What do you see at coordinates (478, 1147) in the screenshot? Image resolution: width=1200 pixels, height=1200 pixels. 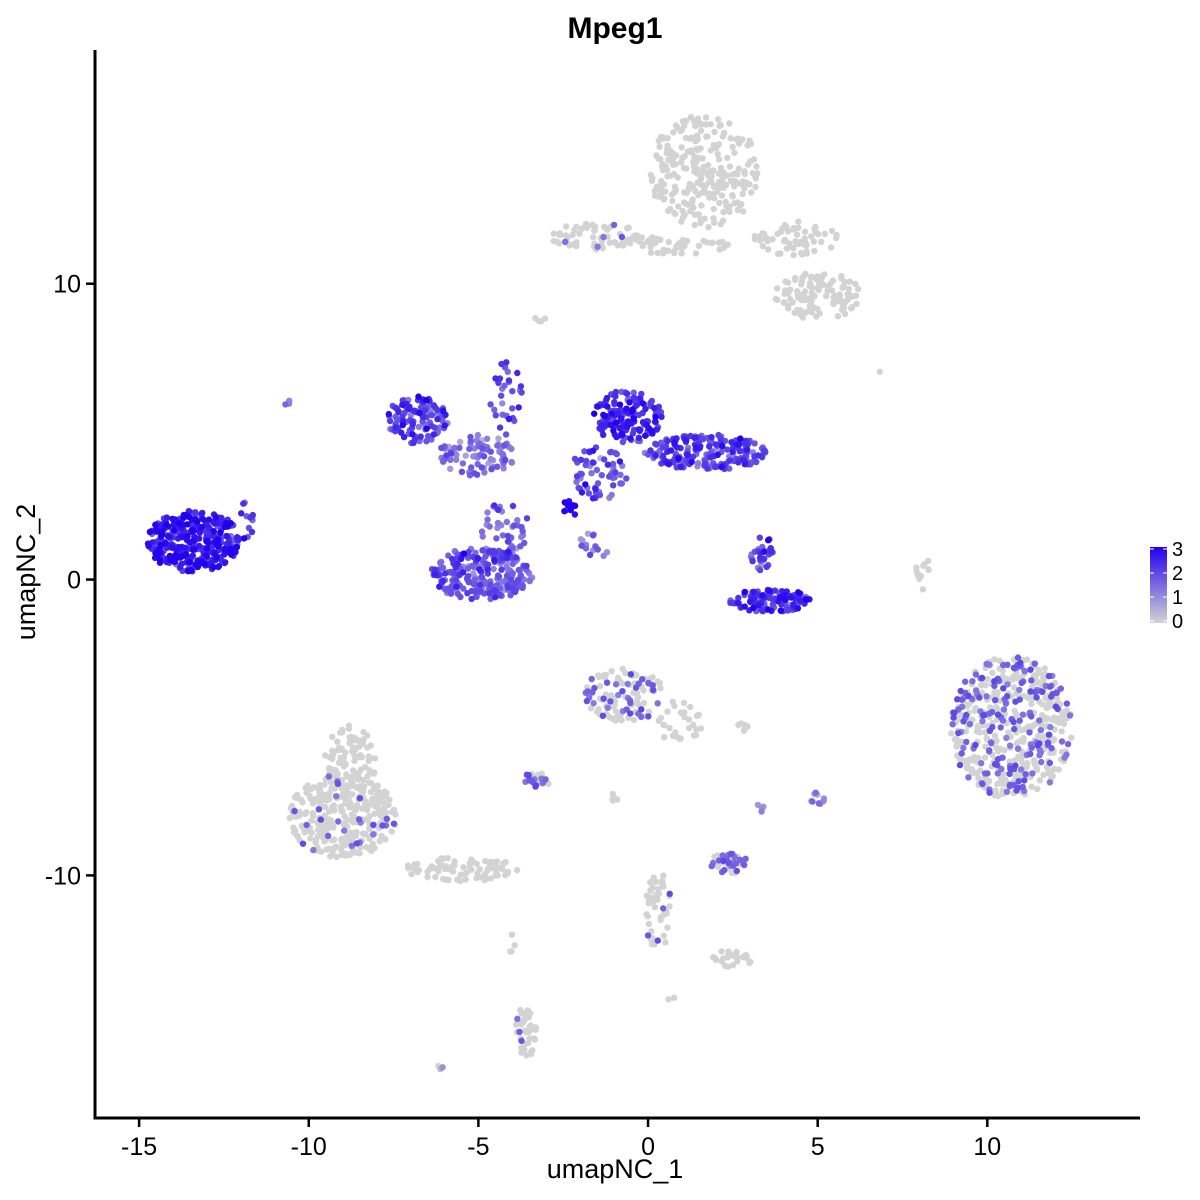 I see `x-tick-label: -5` at bounding box center [478, 1147].